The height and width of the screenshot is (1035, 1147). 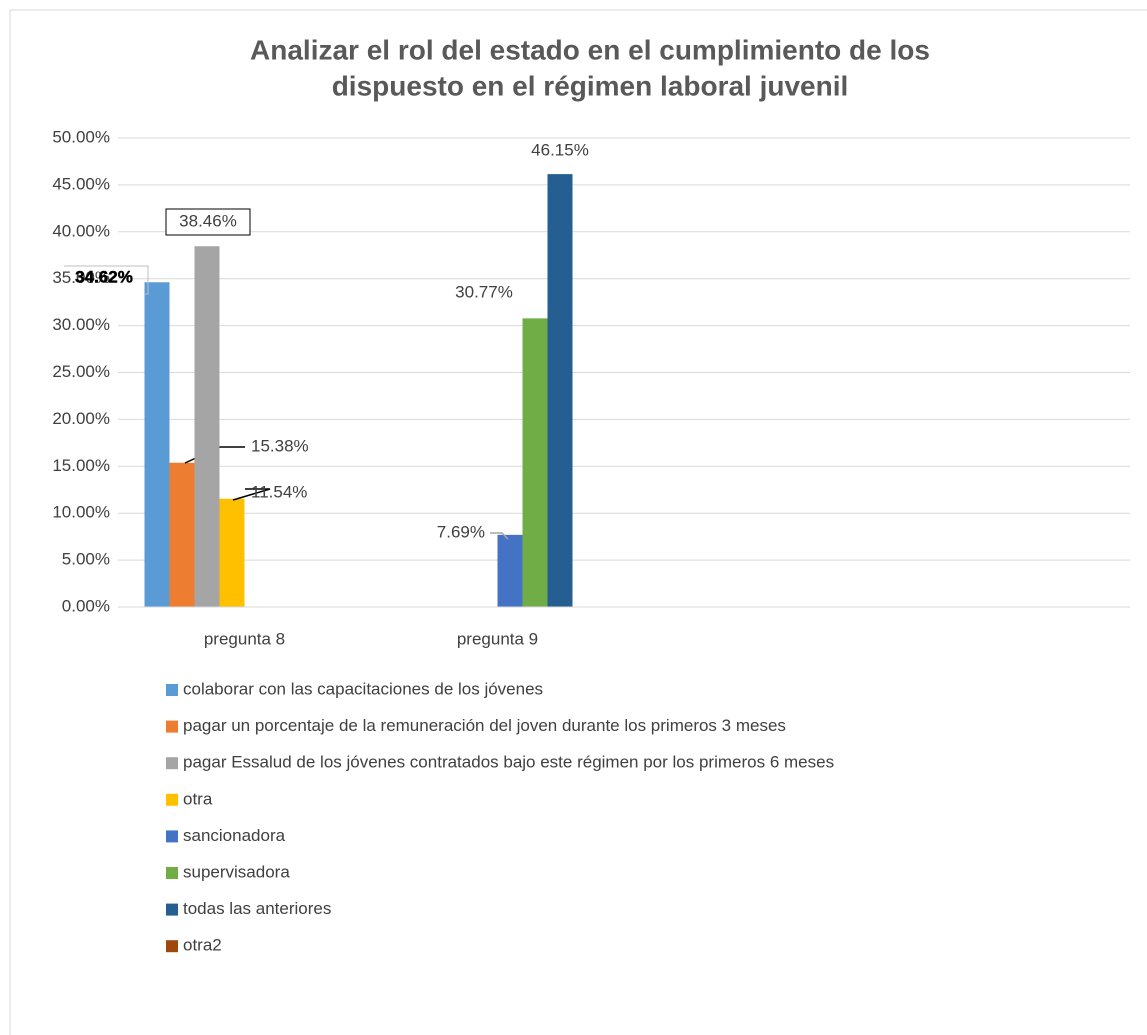 I want to click on data-label: 15.38%, so click(x=280, y=445).